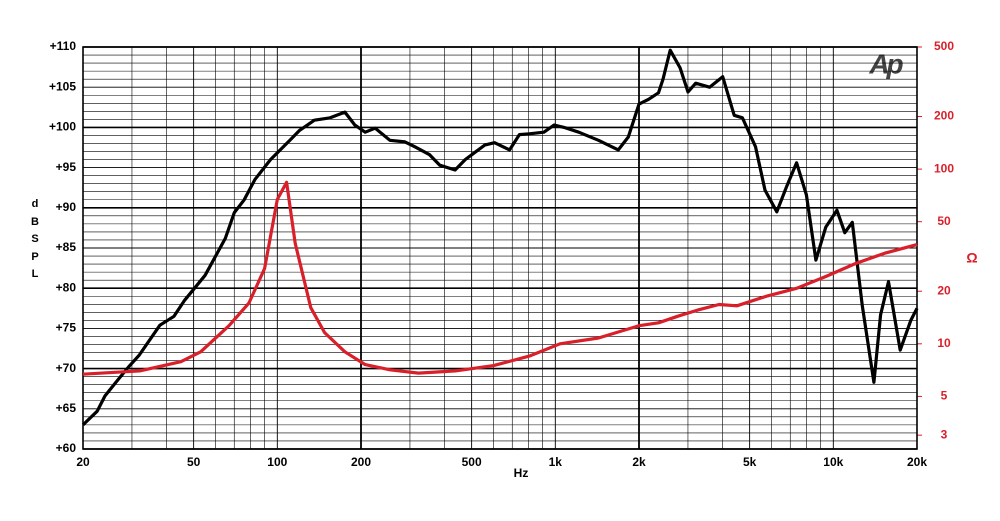  Describe the element at coordinates (944, 343) in the screenshot. I see `y2-tick-label: 10` at that location.